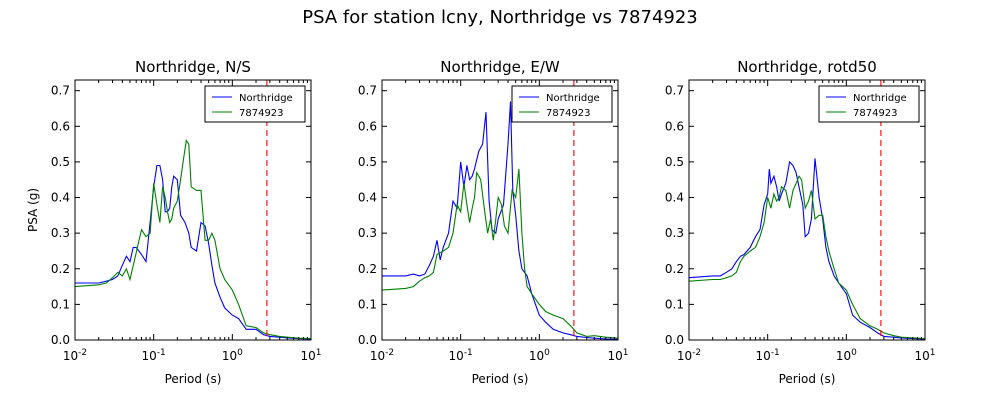 This screenshot has width=1000, height=400. What do you see at coordinates (33, 210) in the screenshot?
I see `y-axis-label: PSA (g)` at bounding box center [33, 210].